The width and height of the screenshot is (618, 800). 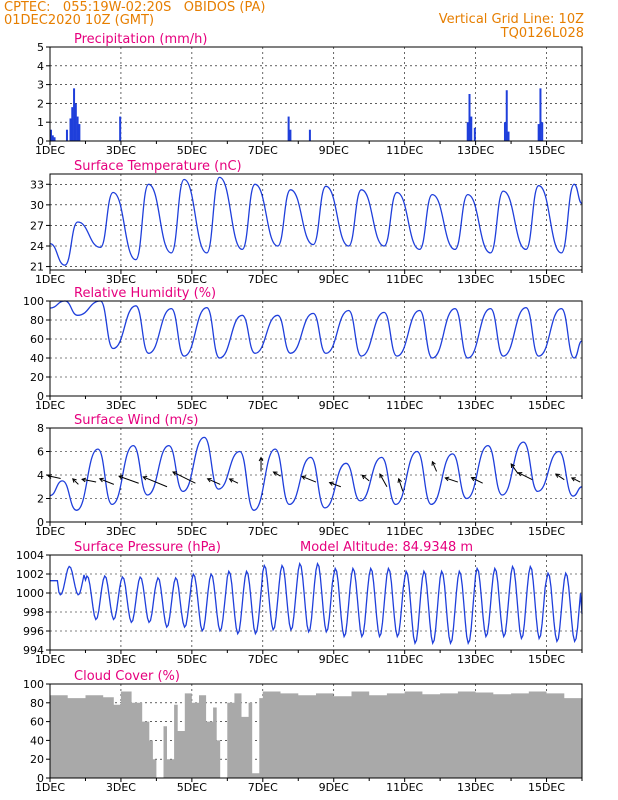 What do you see at coordinates (50, 279) in the screenshot?
I see `temp-xtick-label: 1DEC` at bounding box center [50, 279].